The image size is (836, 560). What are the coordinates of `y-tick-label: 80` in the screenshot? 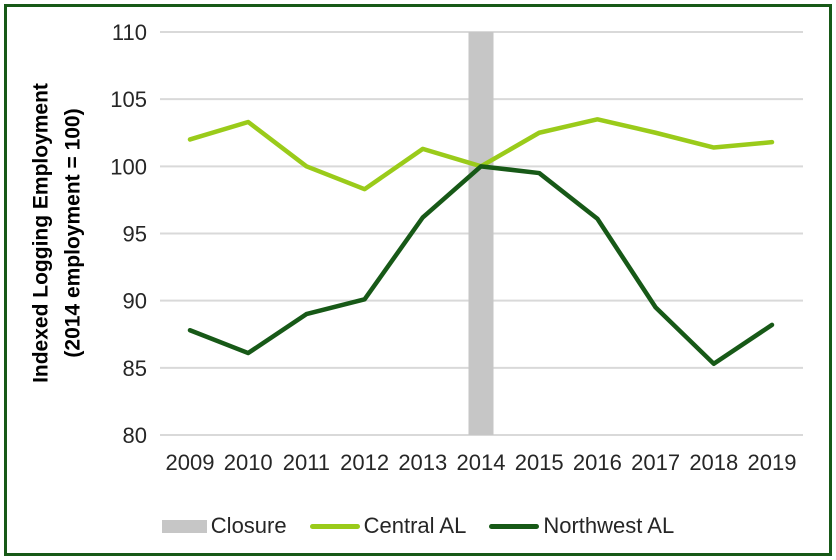 It's located at (135, 435).